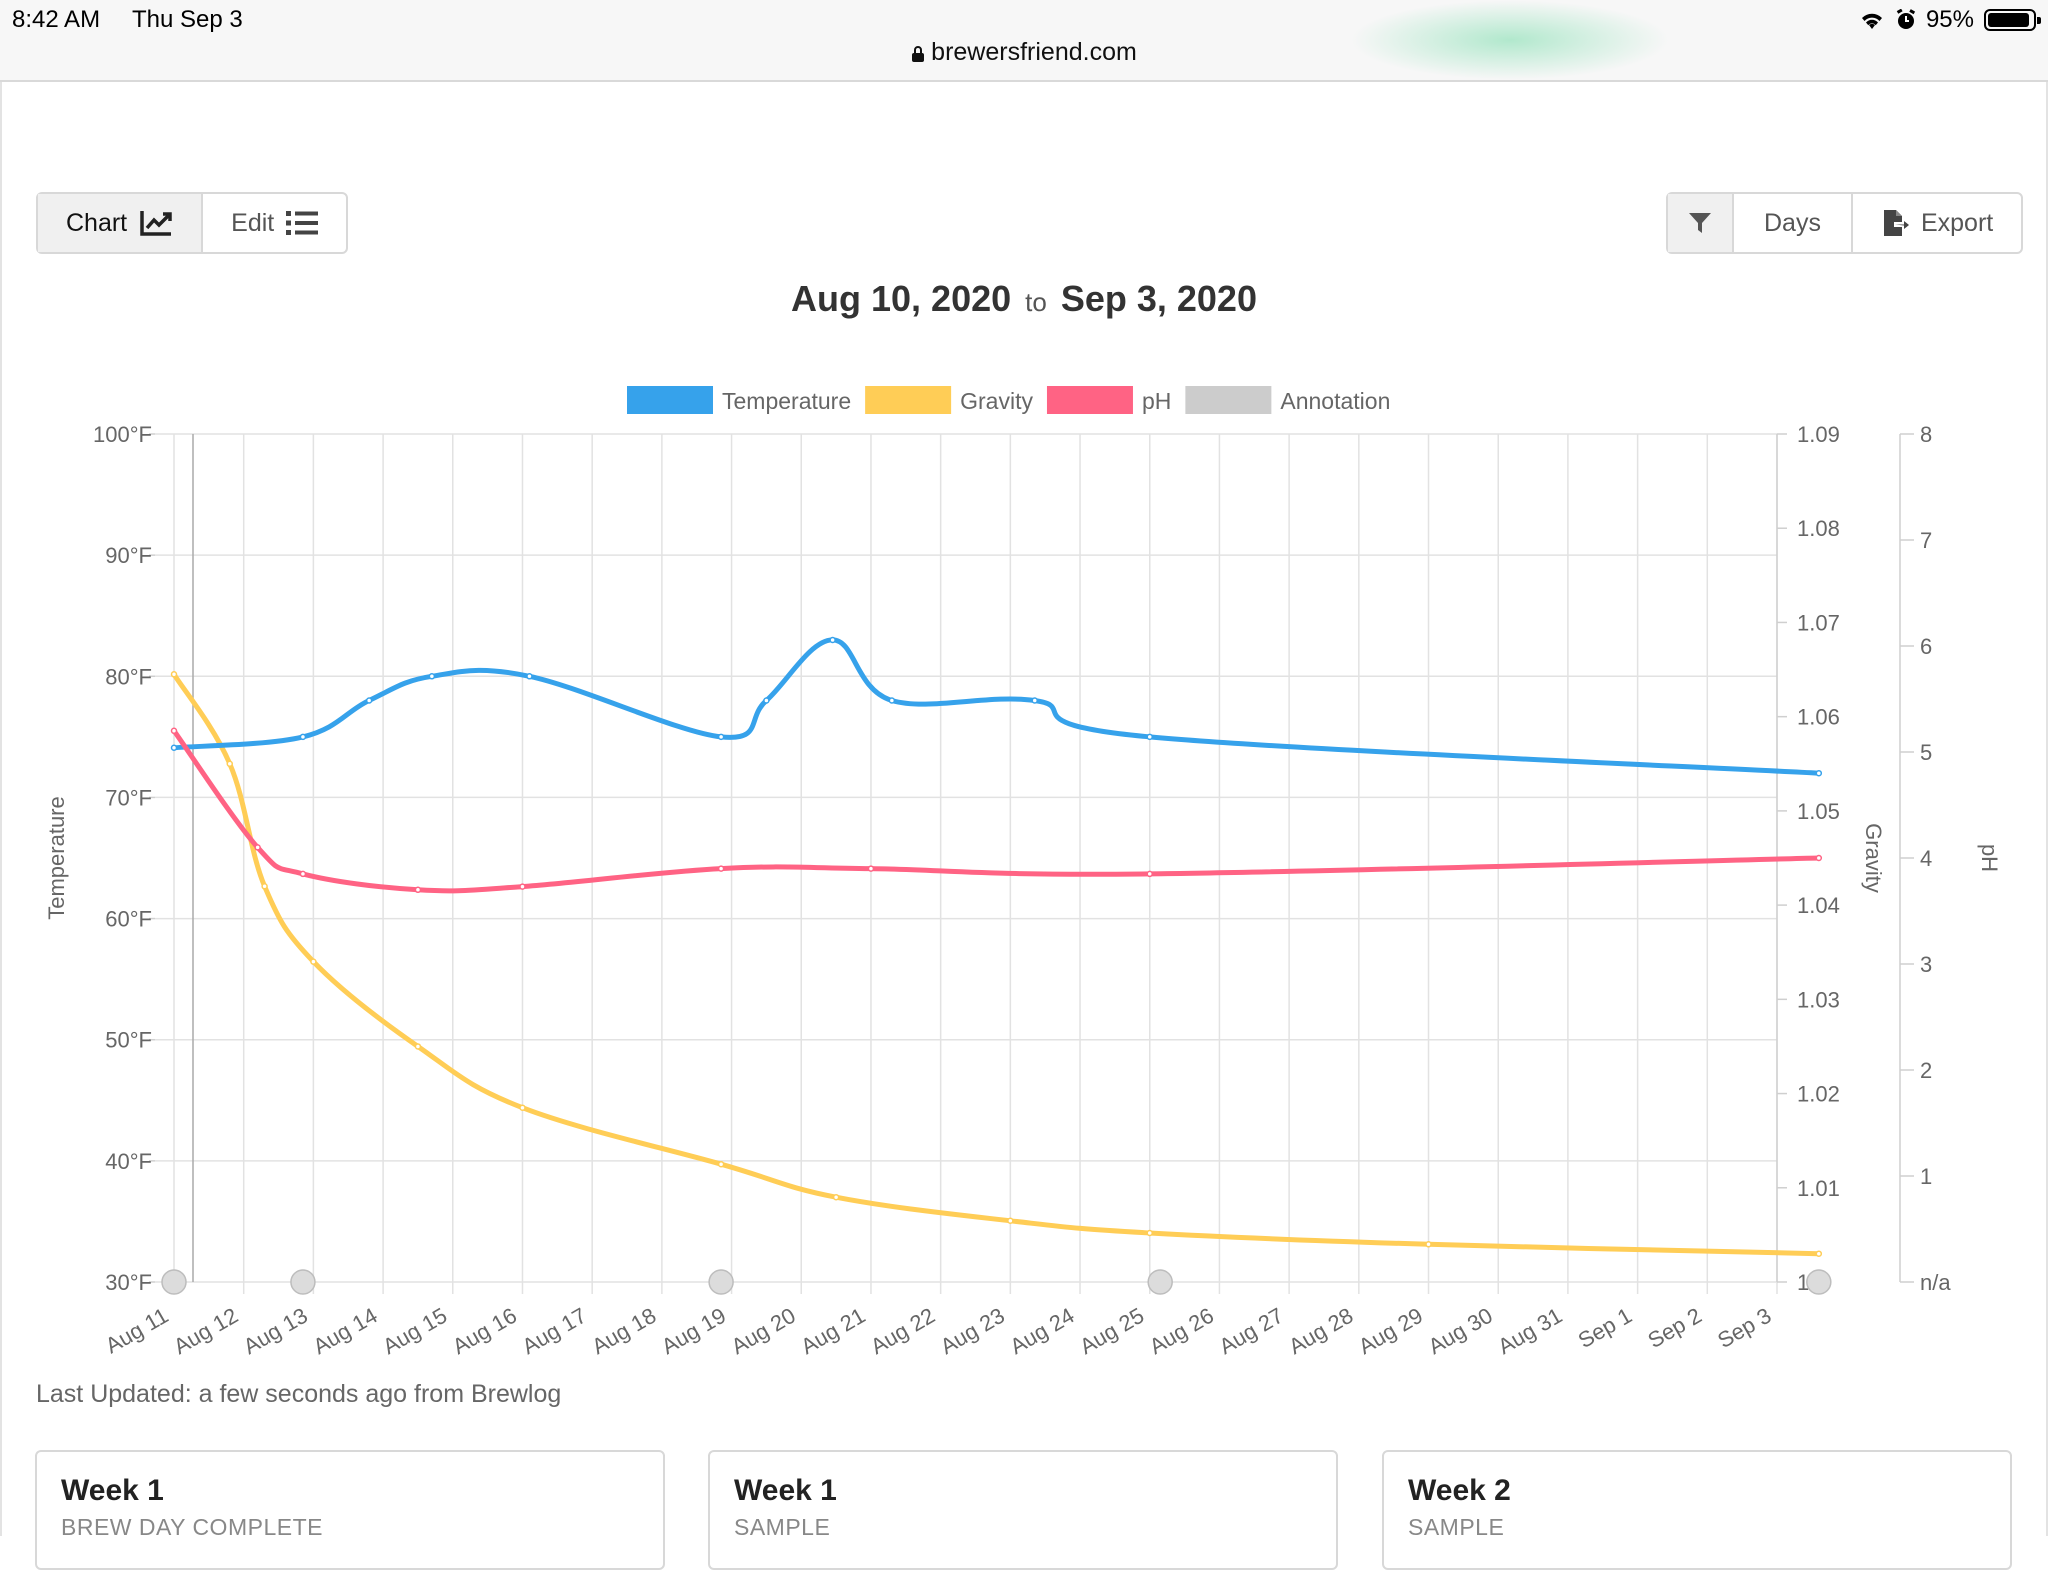 Image resolution: width=2048 pixels, height=1570 pixels. Describe the element at coordinates (1024, 299) in the screenshot. I see `date-range-heading: Aug 10, 2020 to Sep 3, 2020` at that location.